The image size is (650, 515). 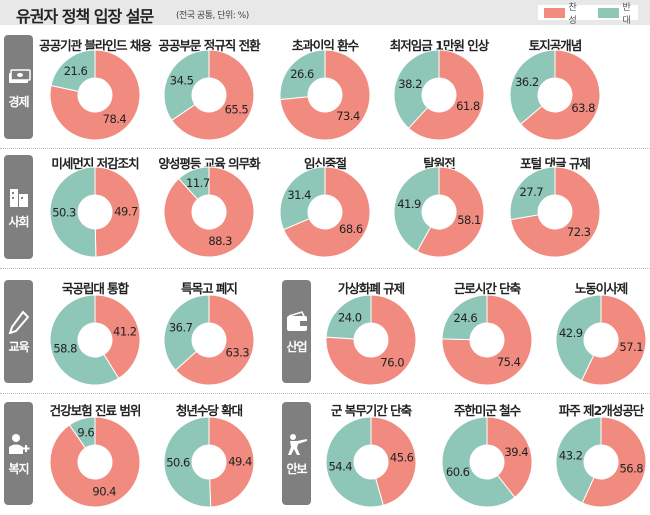 I want to click on oppose-value-label: 27.7, so click(x=531, y=192).